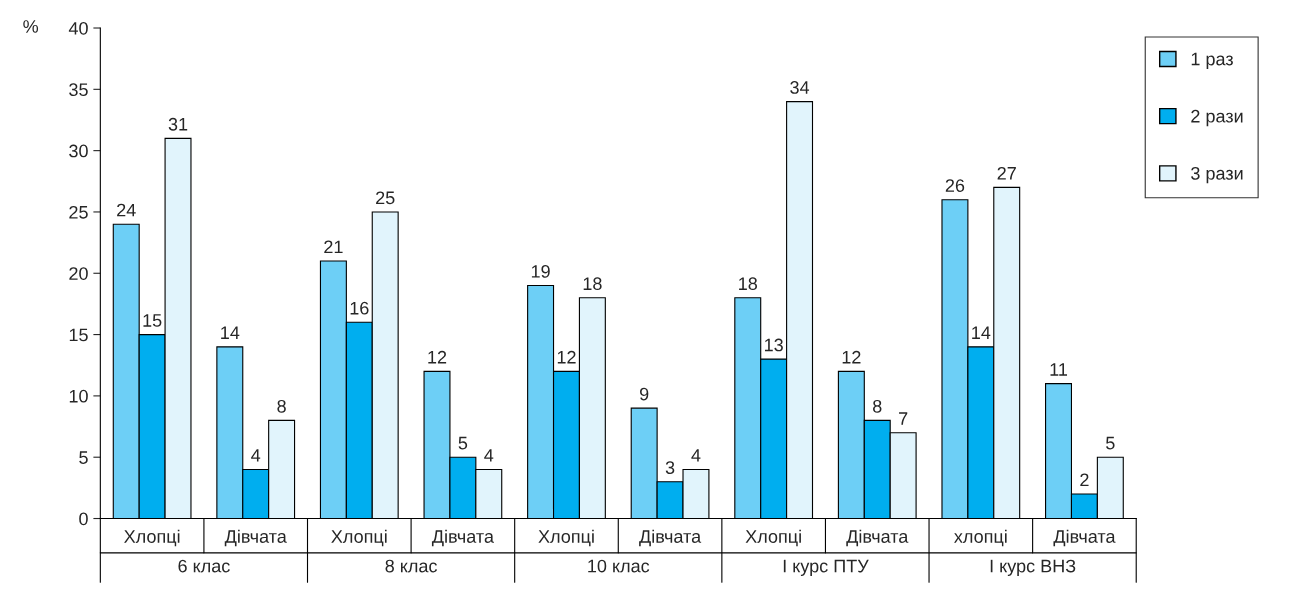  What do you see at coordinates (1033, 567) in the screenshot?
I see `text: І курс ВНЗ` at bounding box center [1033, 567].